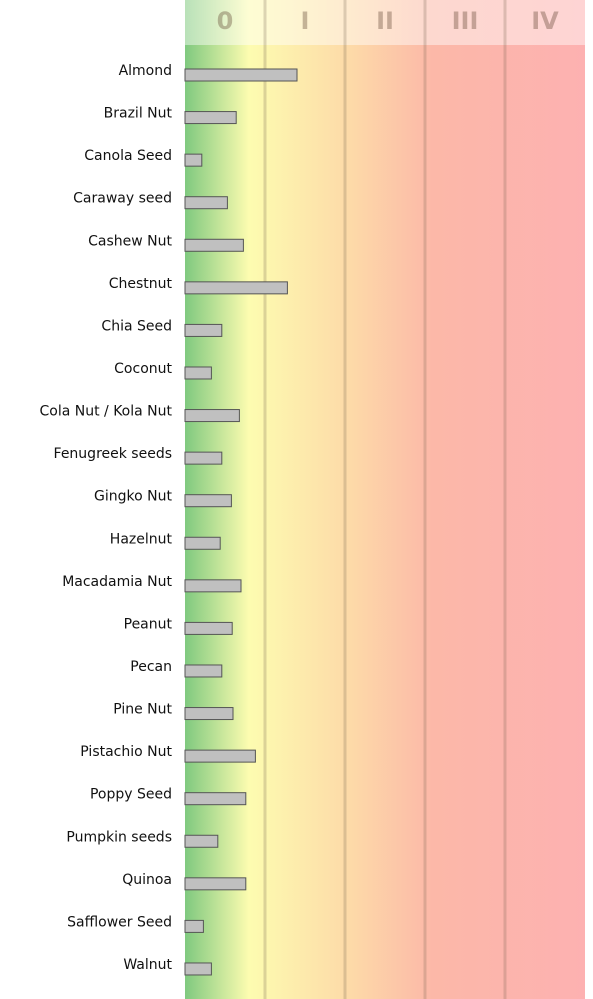  I want to click on band-label: IV, so click(545, 21).